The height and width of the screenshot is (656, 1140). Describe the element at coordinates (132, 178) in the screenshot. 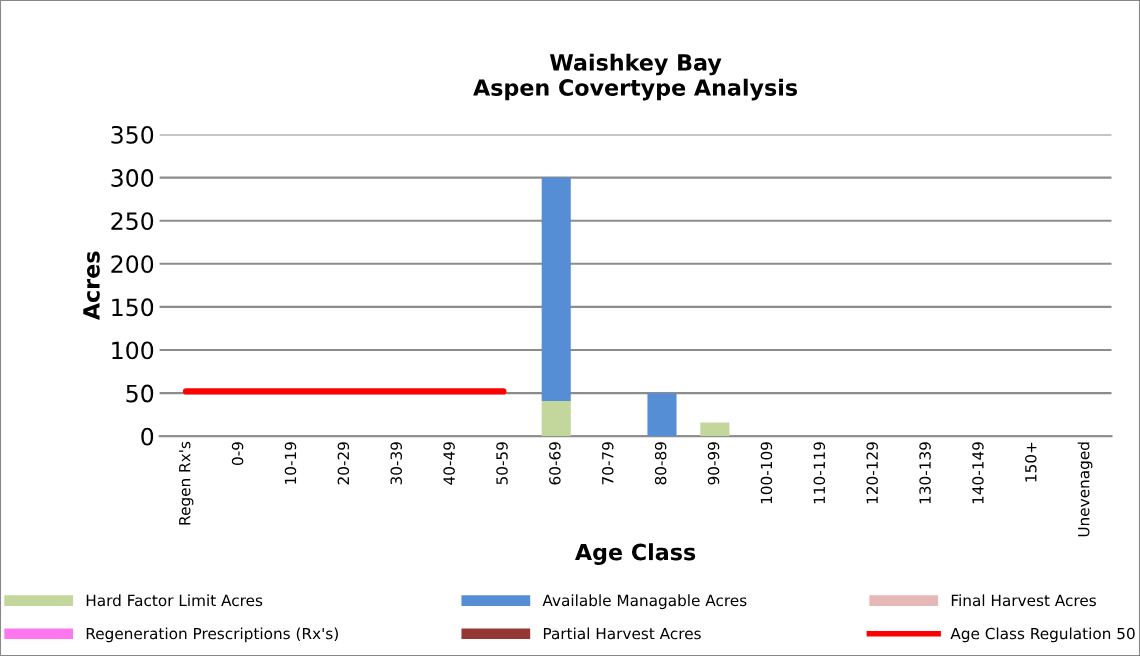

I see `y-tick-label: 300` at that location.